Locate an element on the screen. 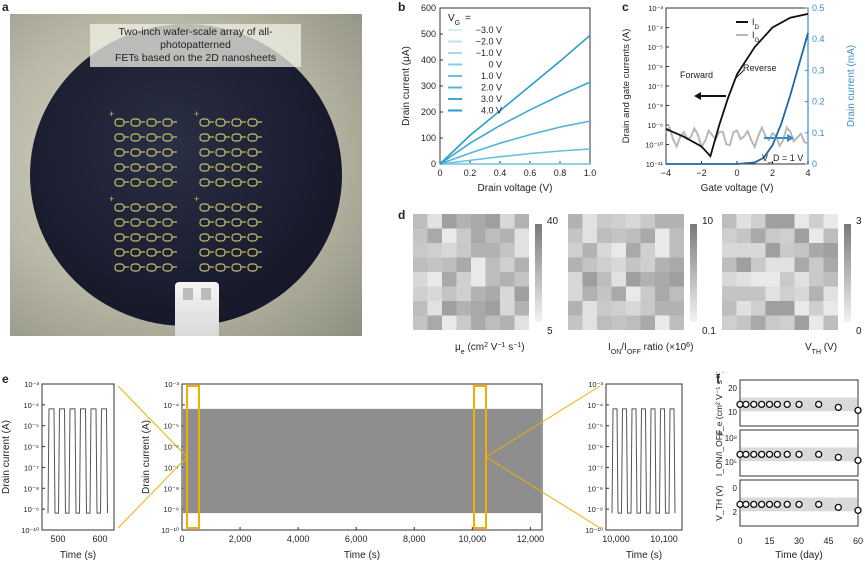  panel-label-d: d is located at coordinates (402, 215).